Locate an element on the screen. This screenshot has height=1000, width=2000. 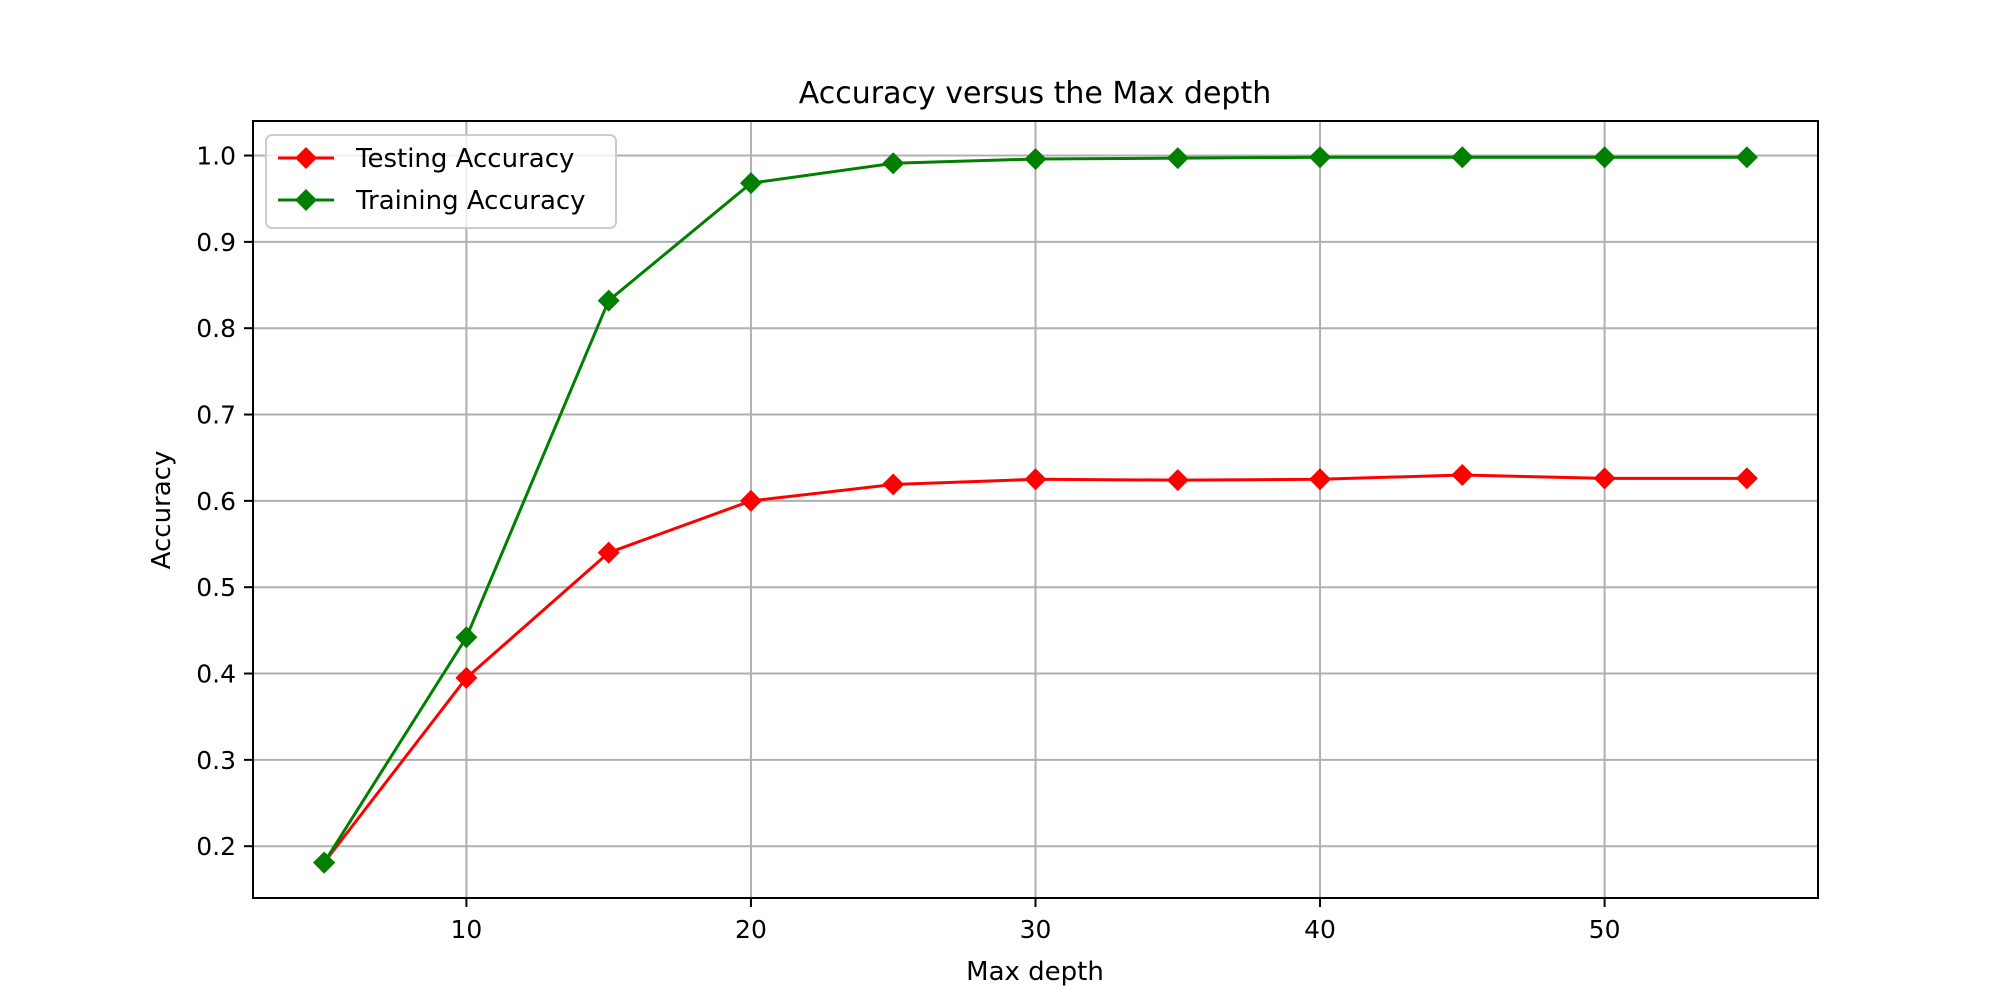
x-tick-label: 30 is located at coordinates (1036, 929).